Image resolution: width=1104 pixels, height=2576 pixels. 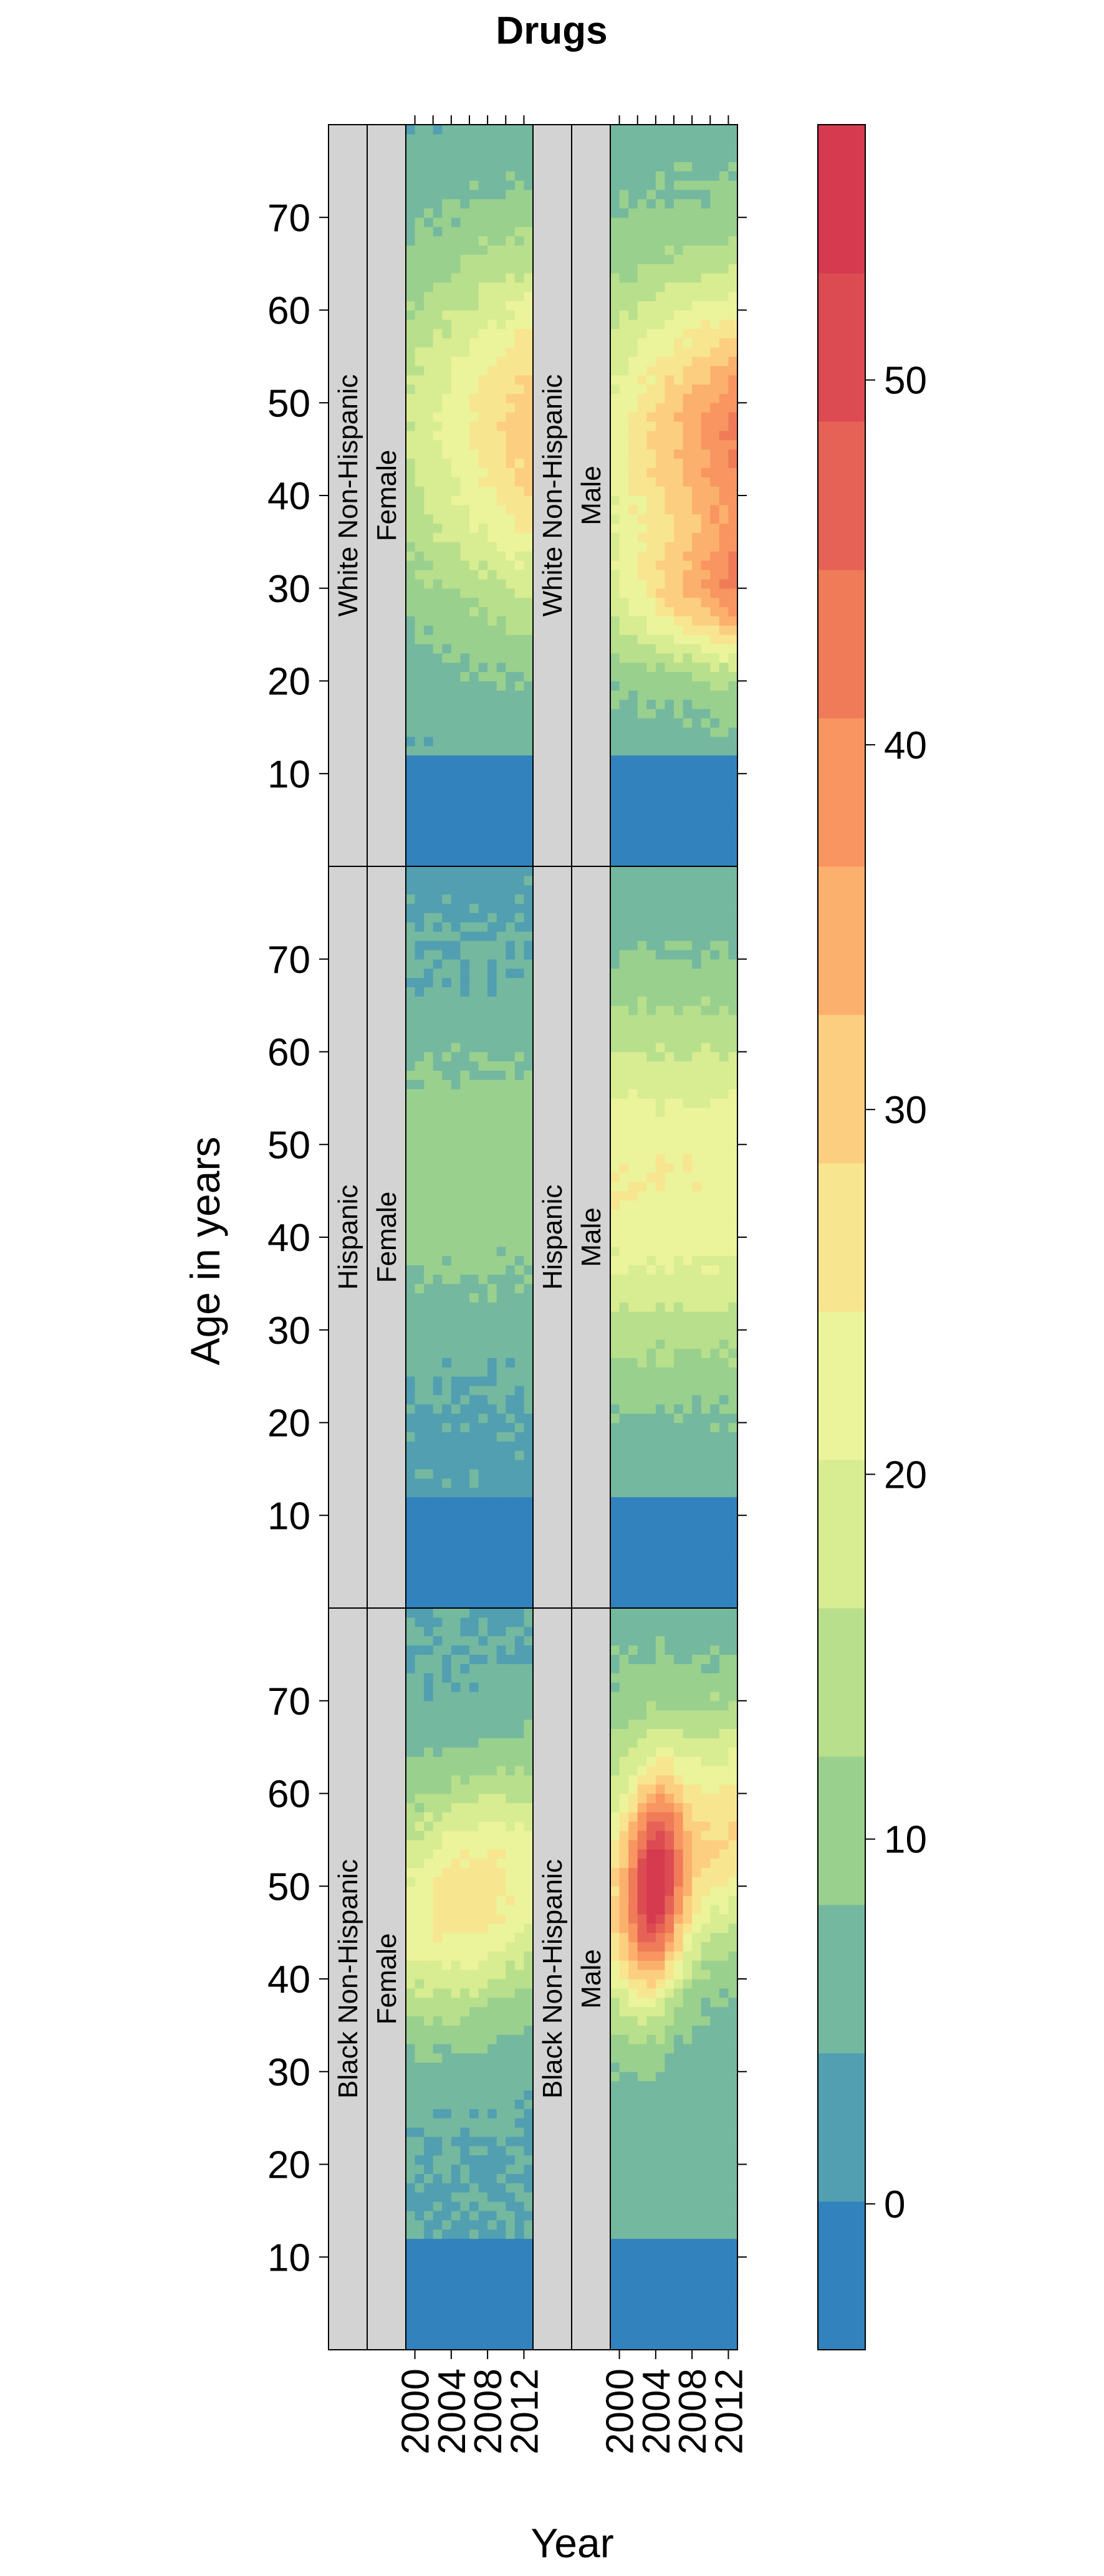 I want to click on strip-label-race: White Non-Hispanic, so click(x=348, y=496).